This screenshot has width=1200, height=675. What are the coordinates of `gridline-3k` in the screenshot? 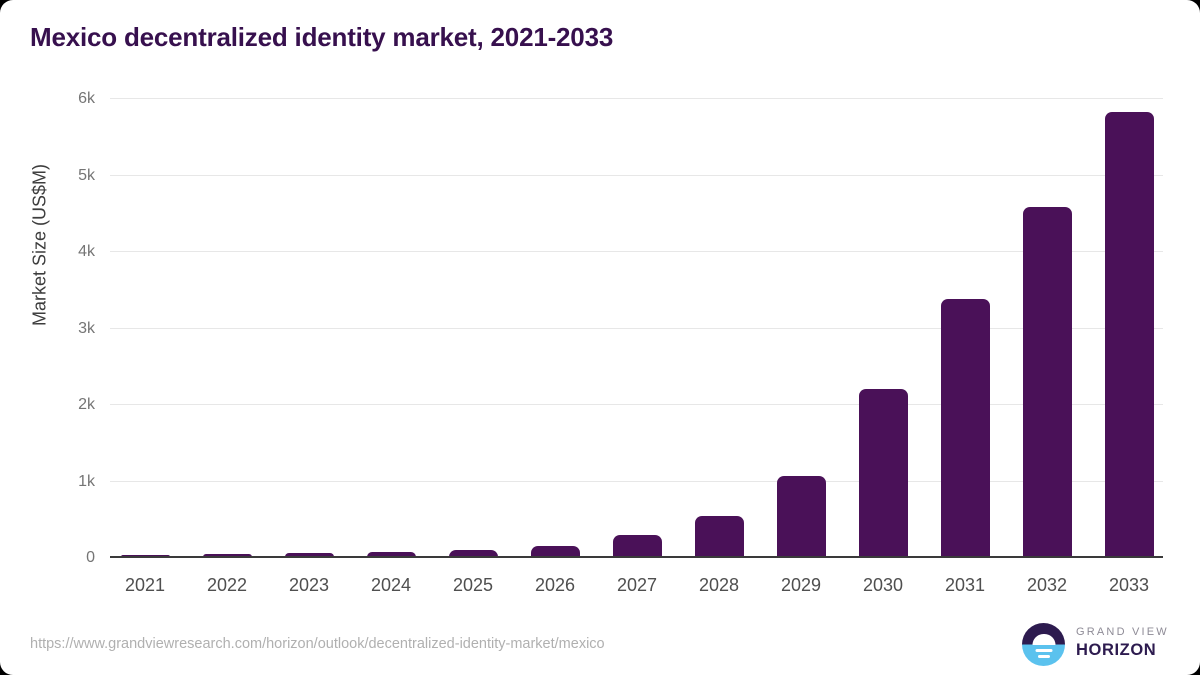 It's located at (636, 328).